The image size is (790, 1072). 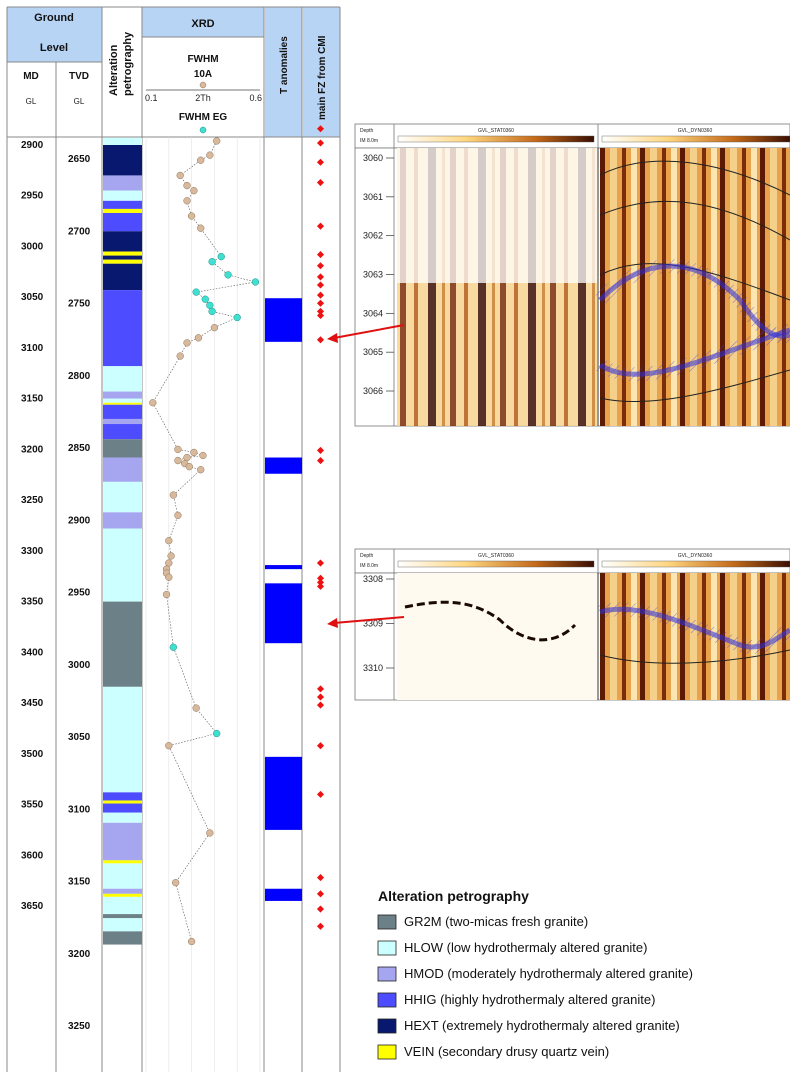 What do you see at coordinates (122, 241) in the screenshot?
I see `lithology-interval-hext` at bounding box center [122, 241].